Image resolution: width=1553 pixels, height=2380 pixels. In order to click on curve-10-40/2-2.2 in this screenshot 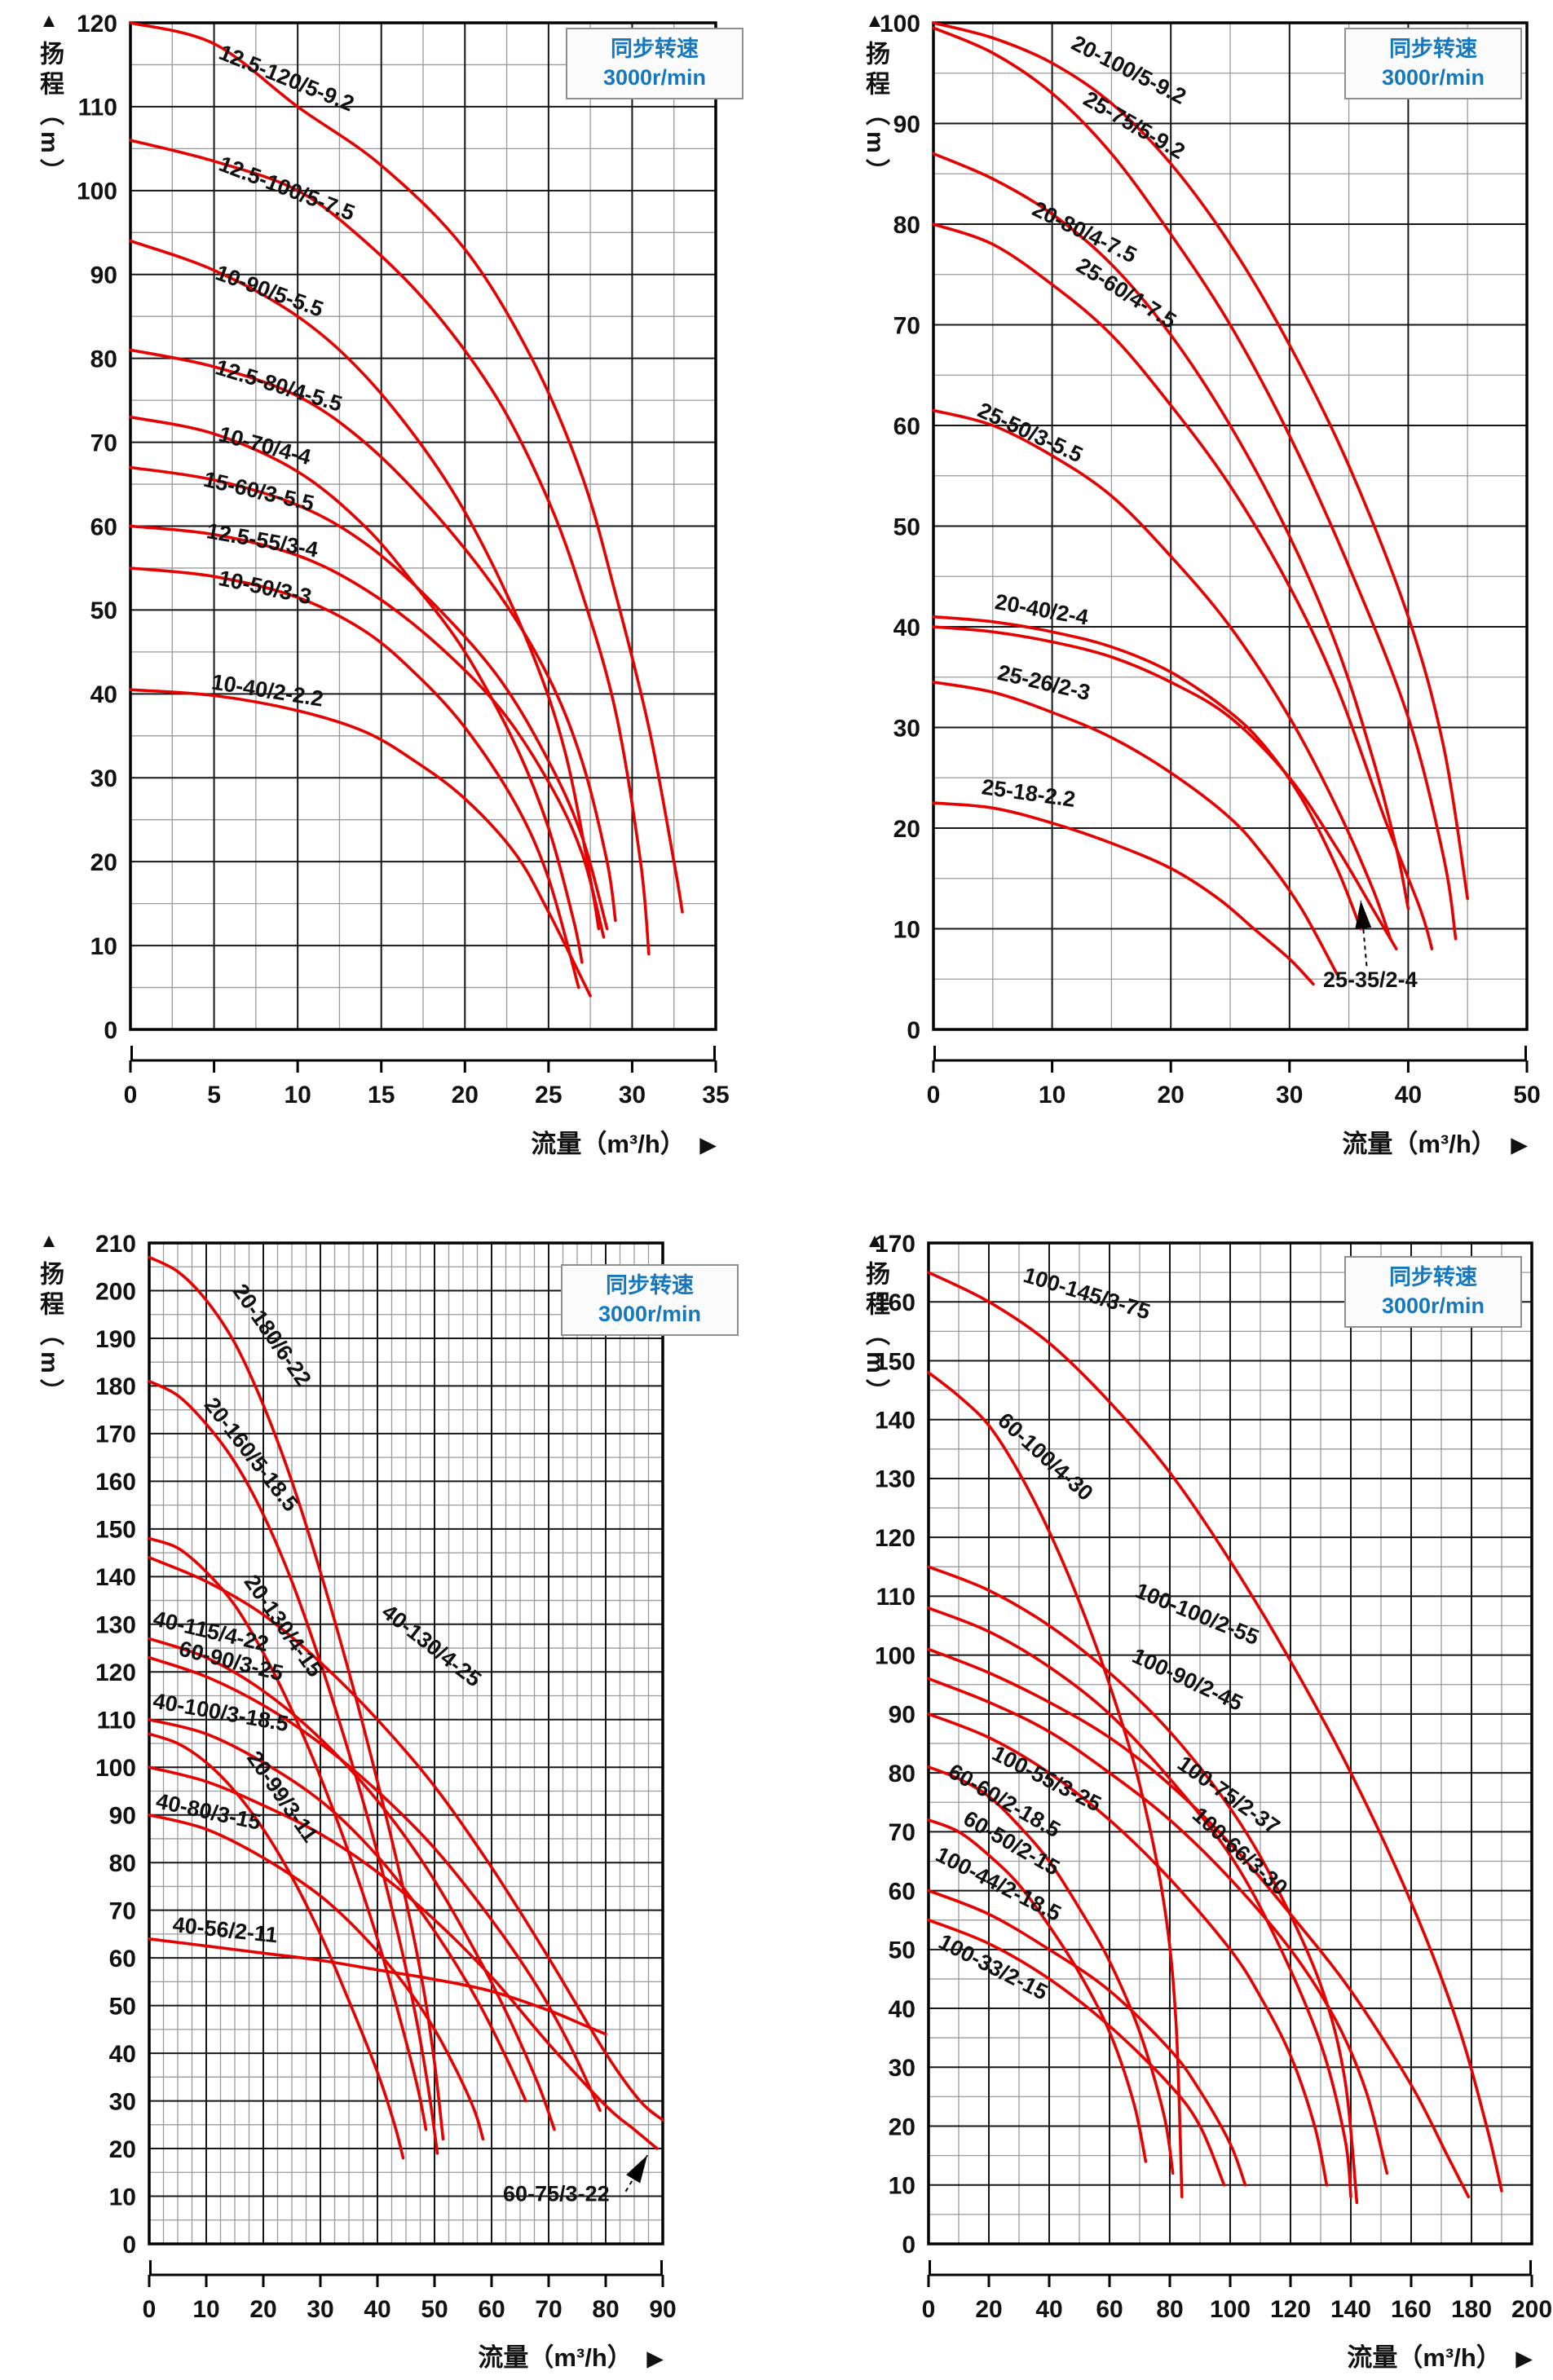, I will do `click(360, 843)`.